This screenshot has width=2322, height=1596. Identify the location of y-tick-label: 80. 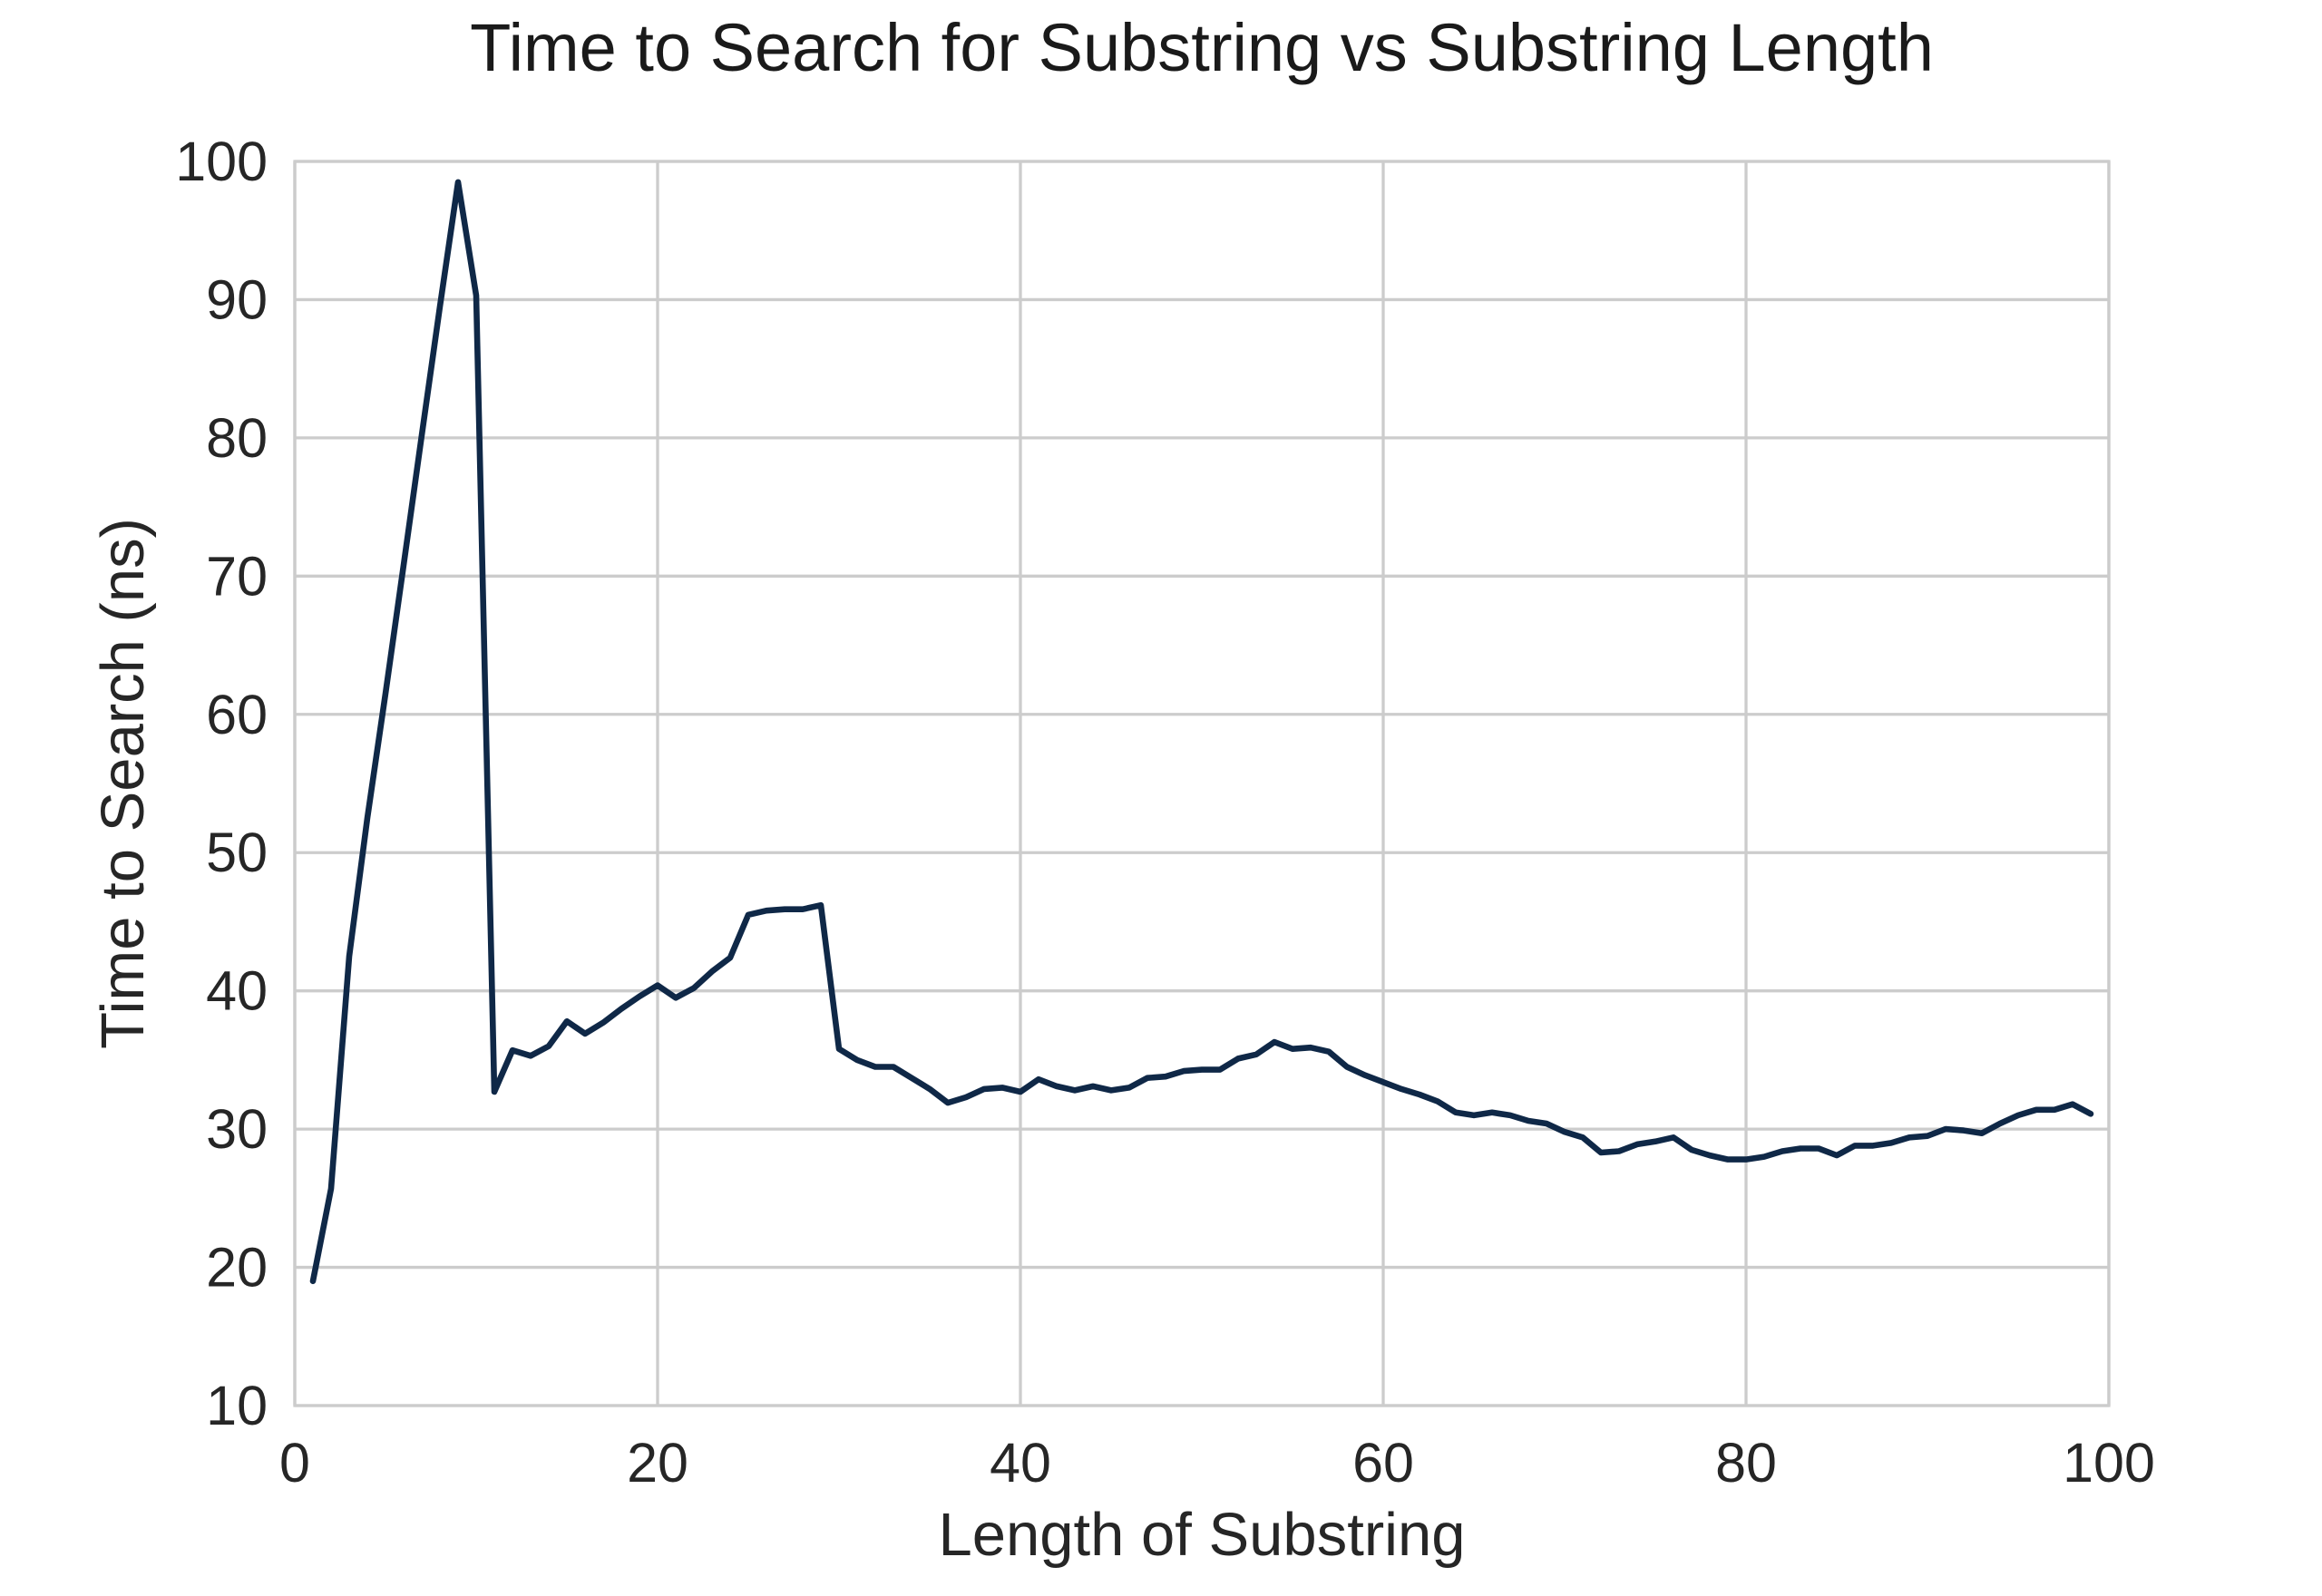
(237, 438).